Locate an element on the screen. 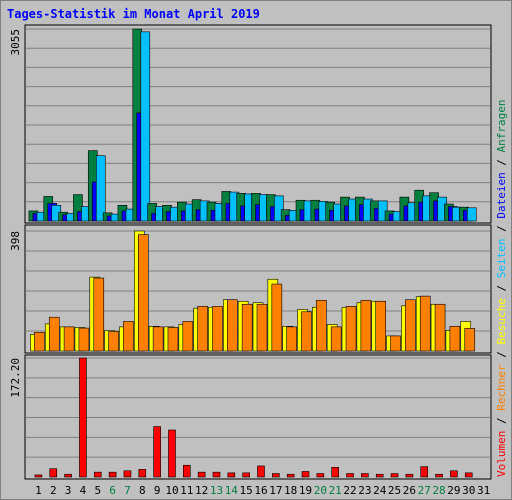 This screenshot has height=500, width=512. day-label-4: 4 is located at coordinates (83, 490).